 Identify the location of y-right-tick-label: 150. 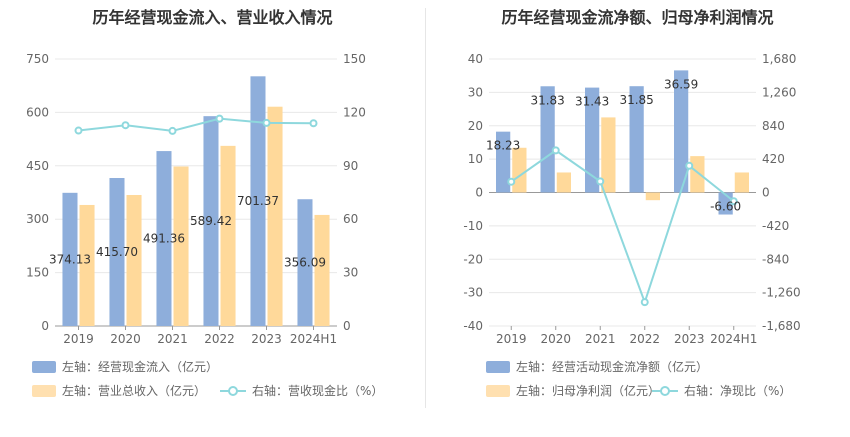
(354, 59).